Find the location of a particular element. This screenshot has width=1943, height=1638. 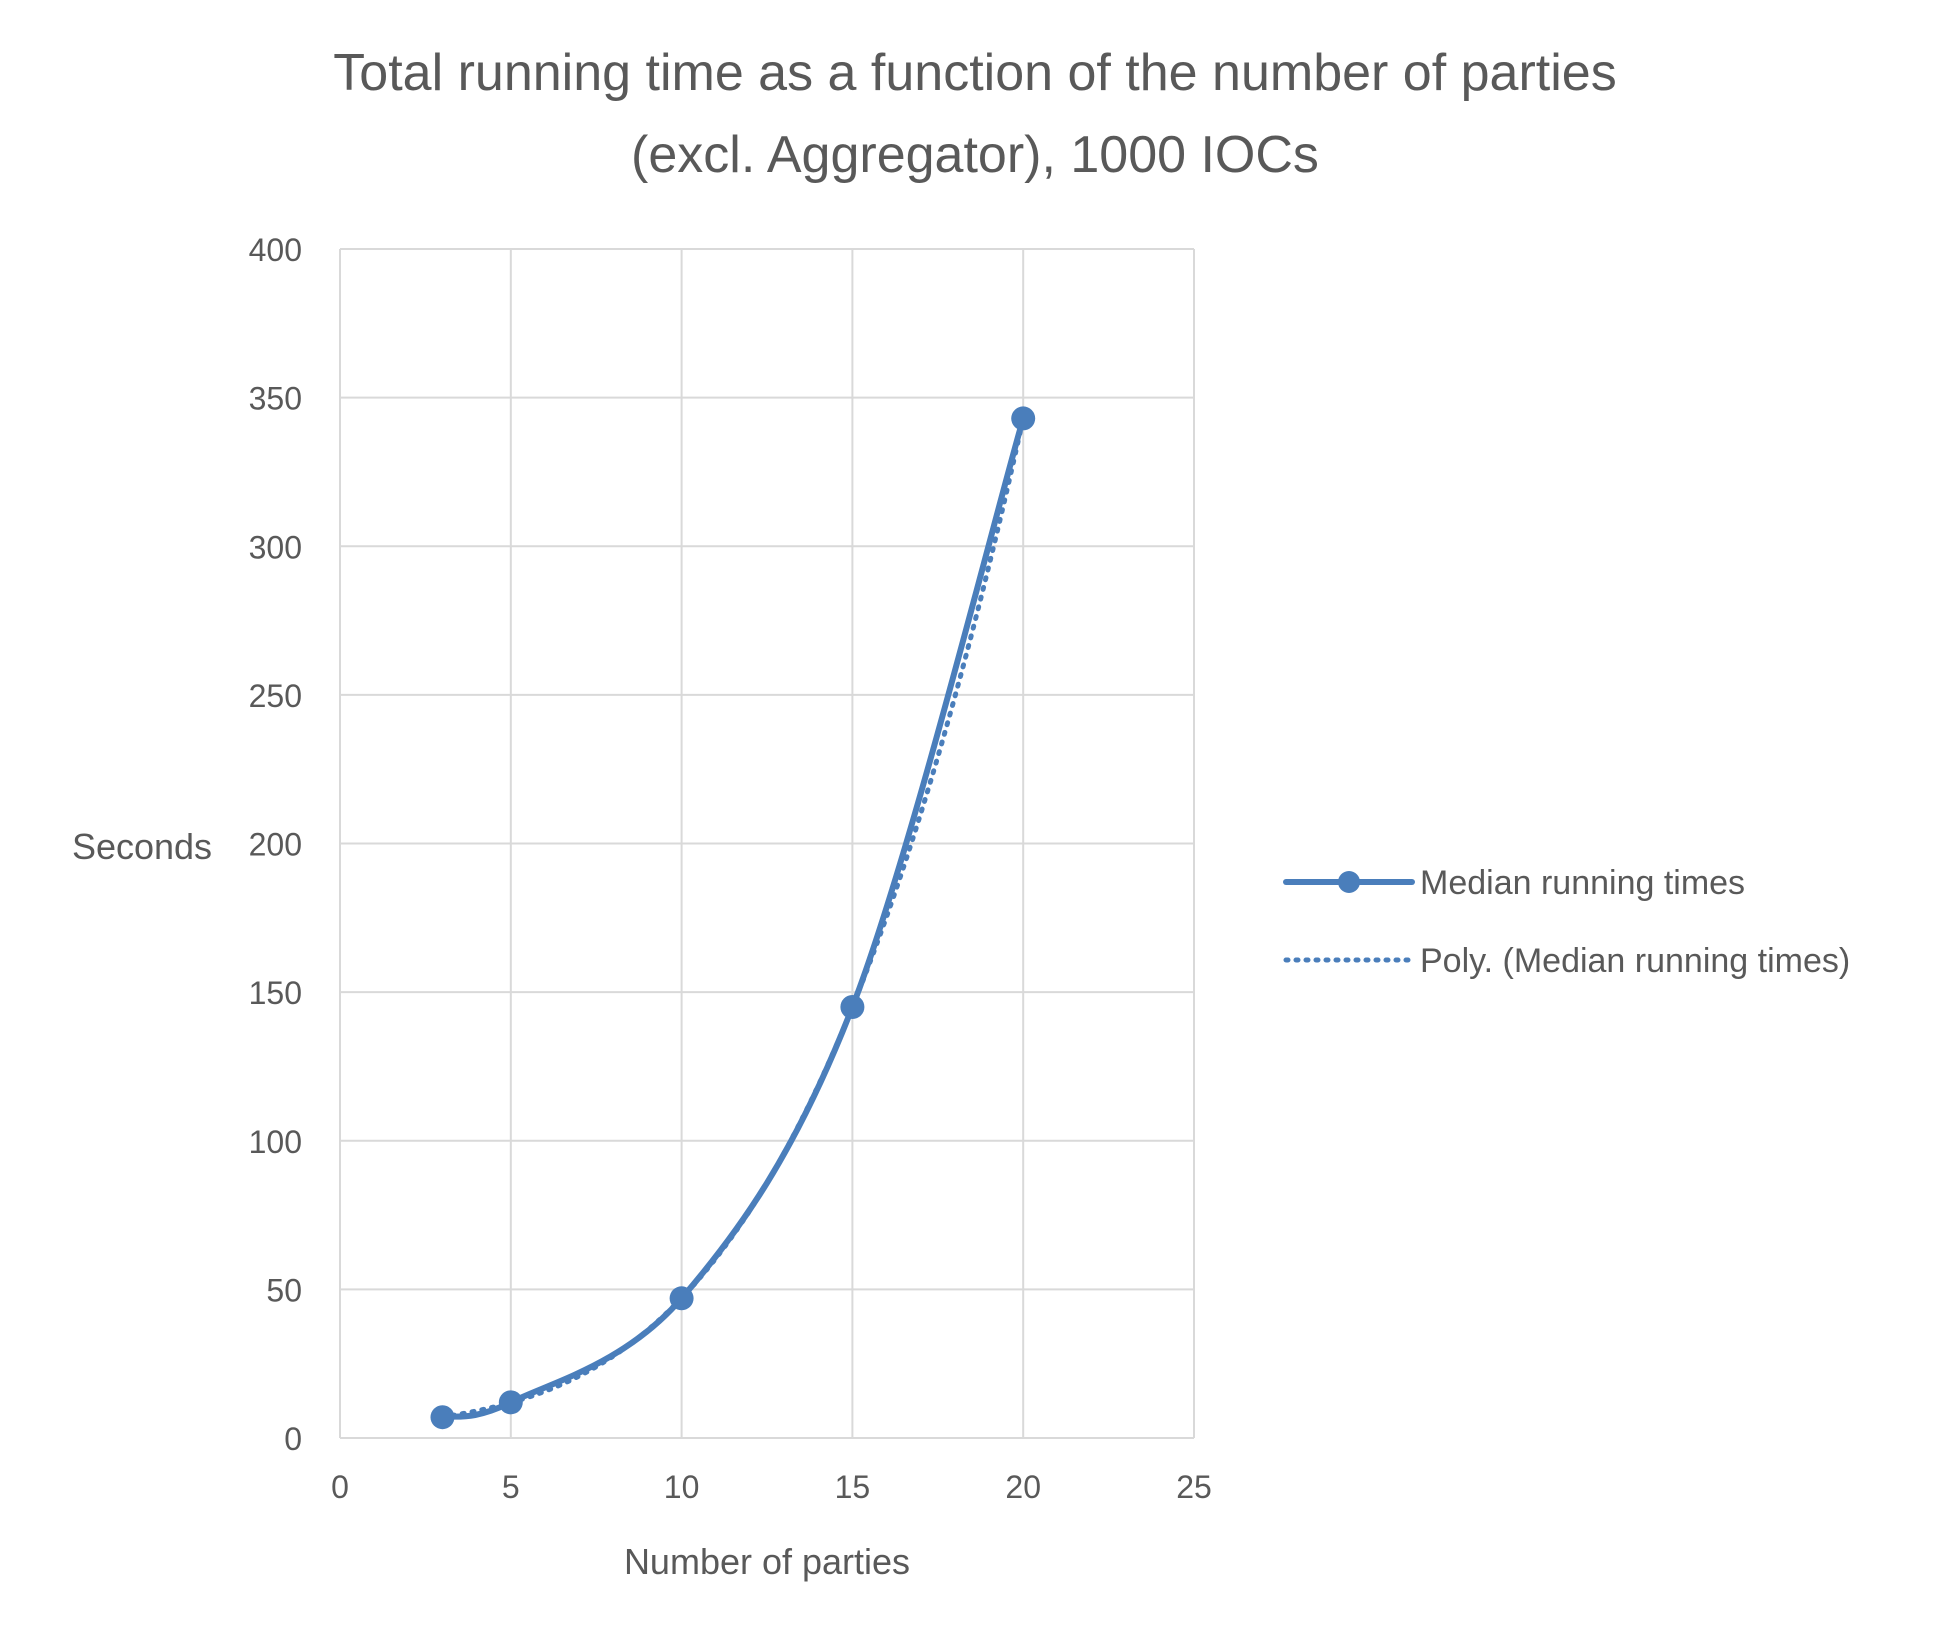

legend-median-label: Median running times is located at coordinates (1582, 883).